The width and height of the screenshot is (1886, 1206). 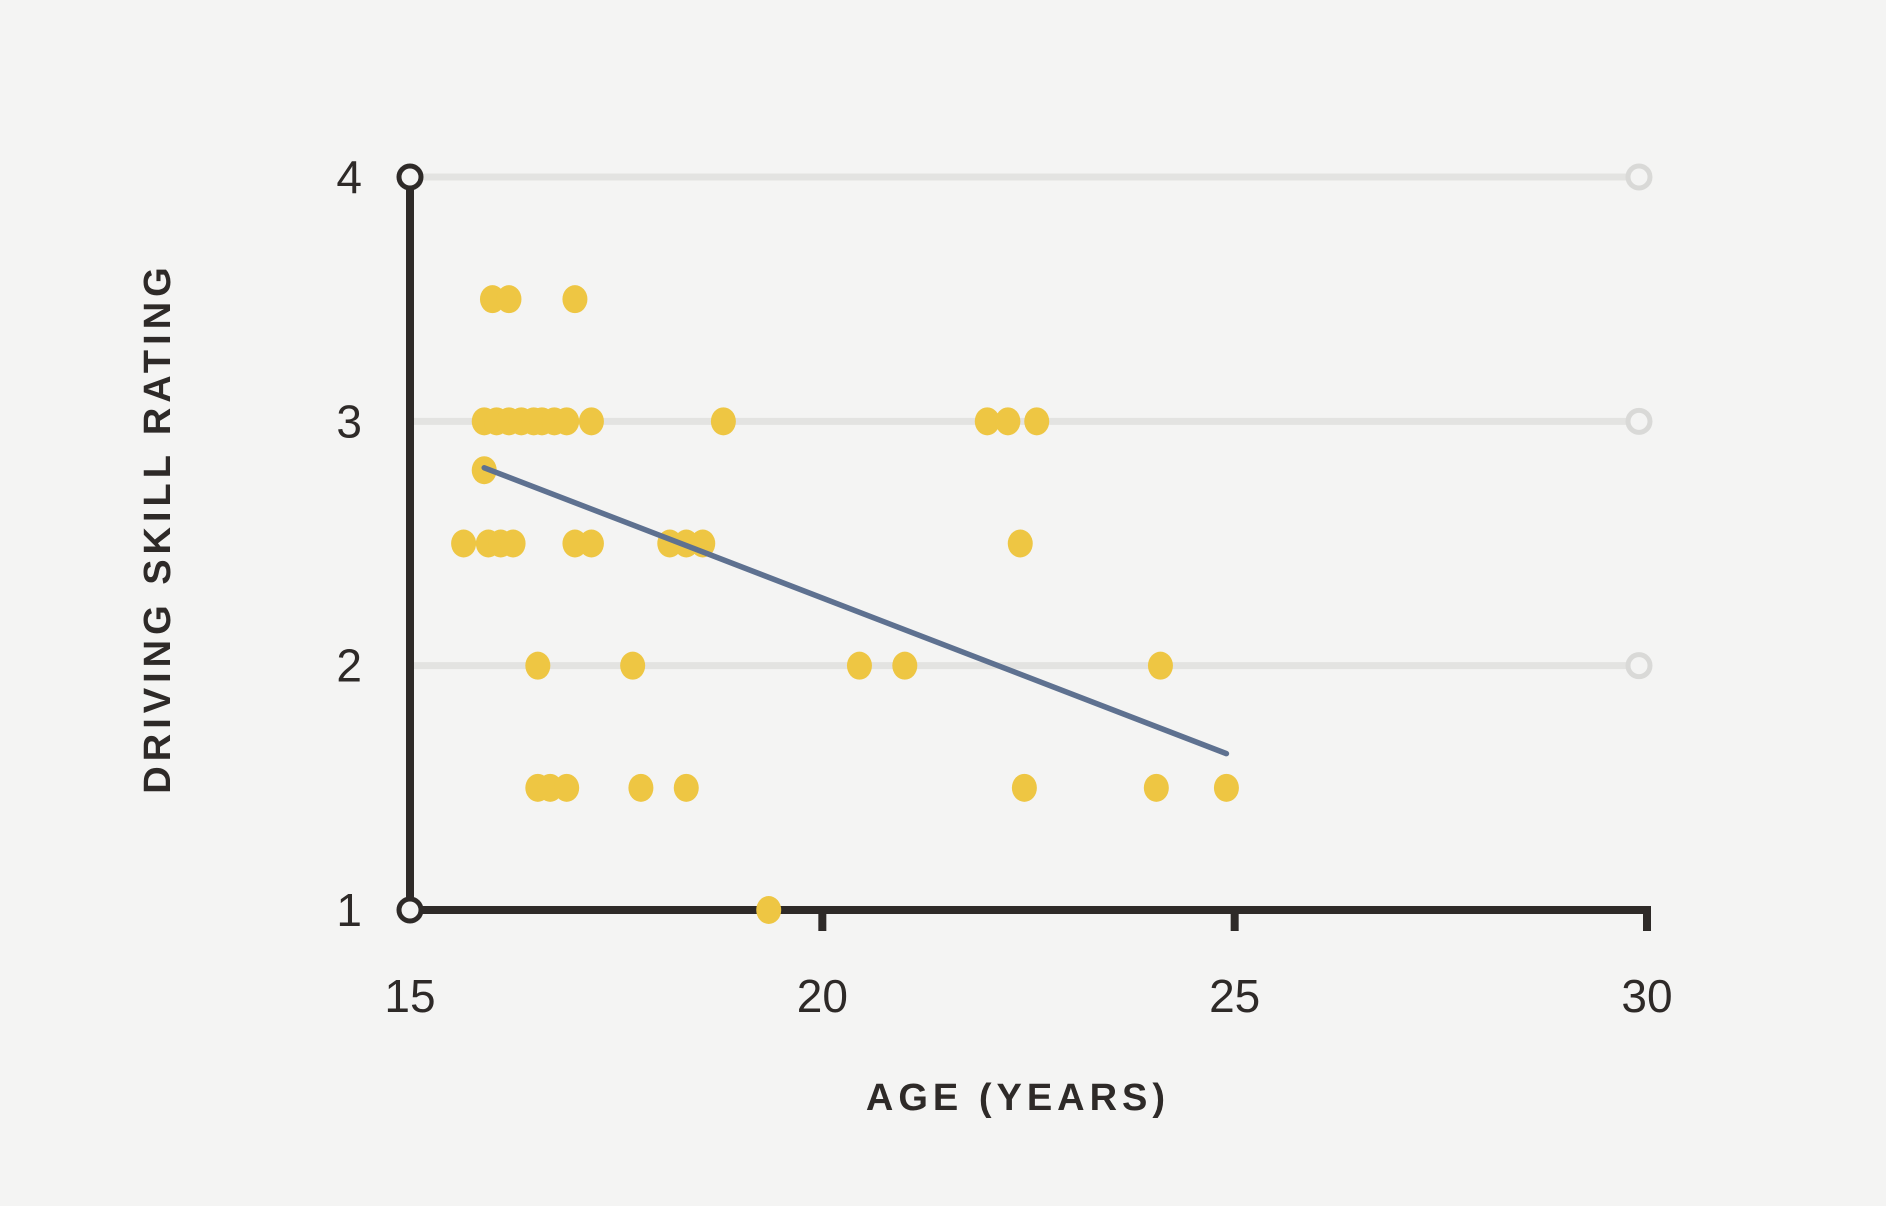 What do you see at coordinates (410, 177) in the screenshot?
I see `y-axis-top-circle` at bounding box center [410, 177].